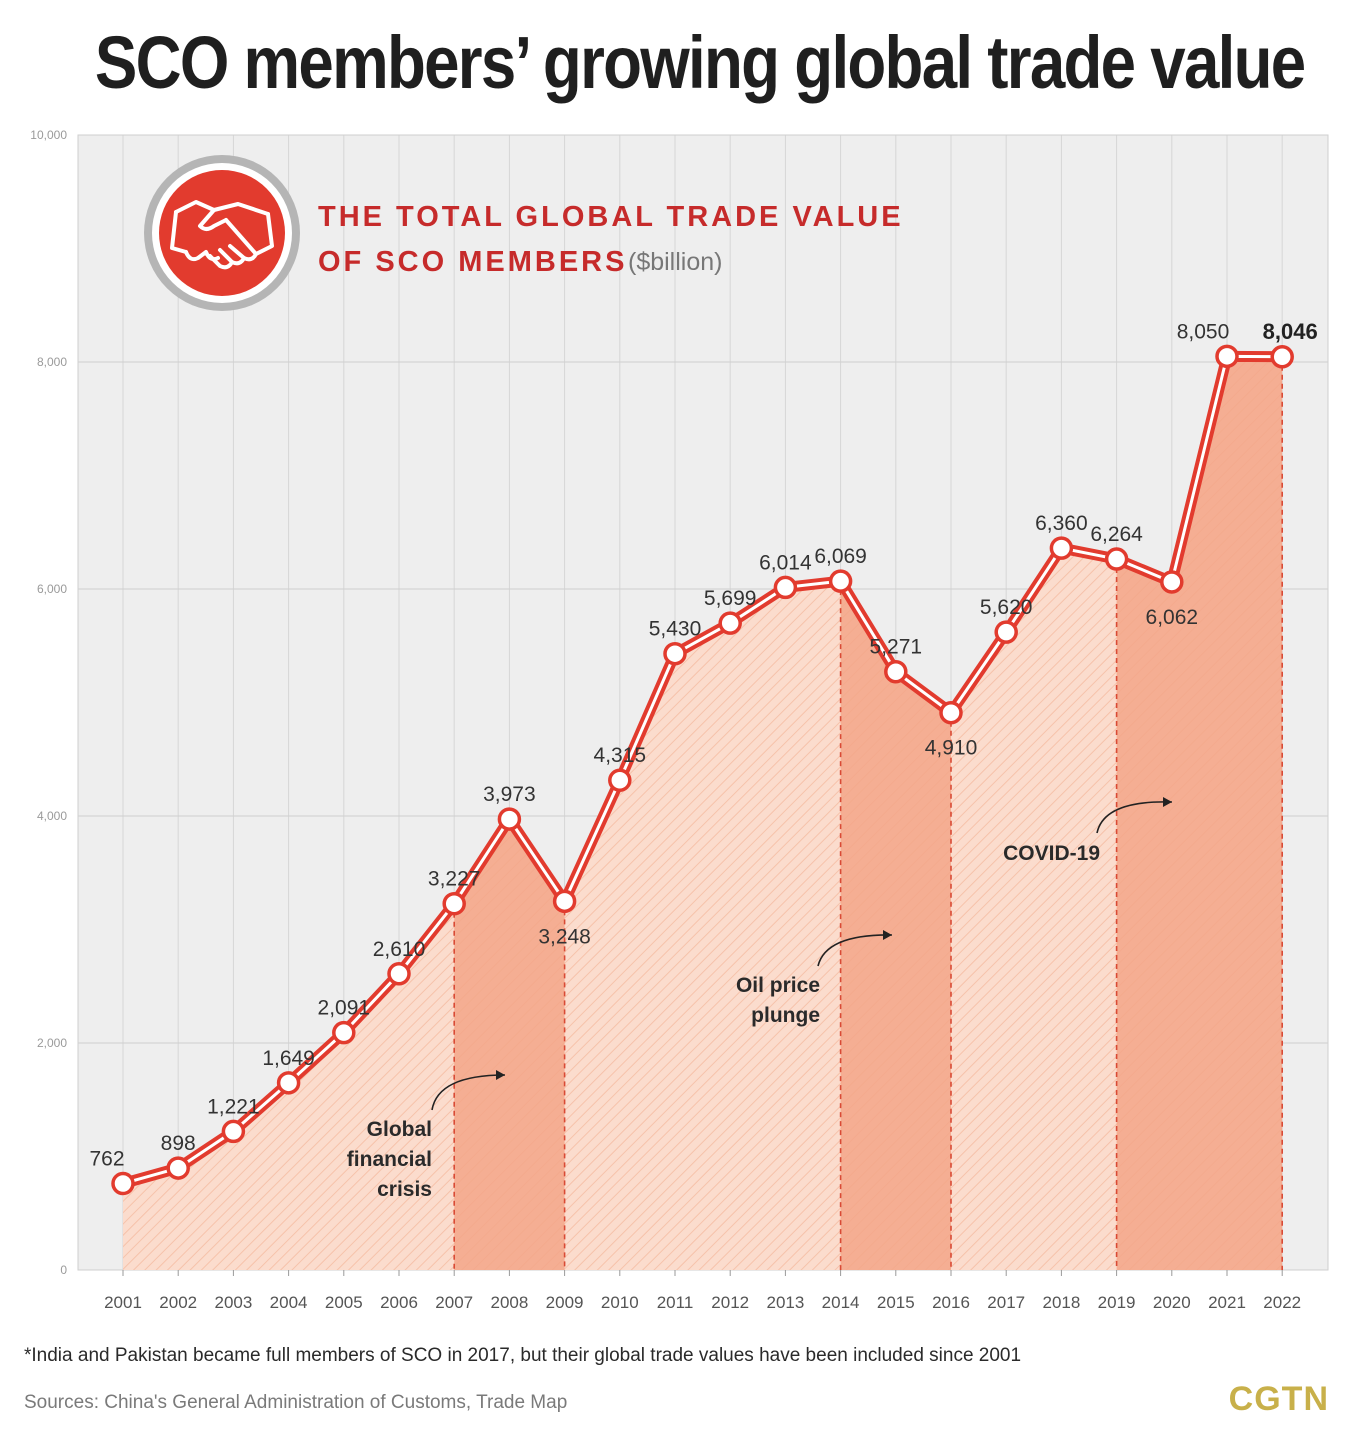 Image resolution: width=1355 pixels, height=1440 pixels. I want to click on data-label-2010: 4,315, so click(620, 755).